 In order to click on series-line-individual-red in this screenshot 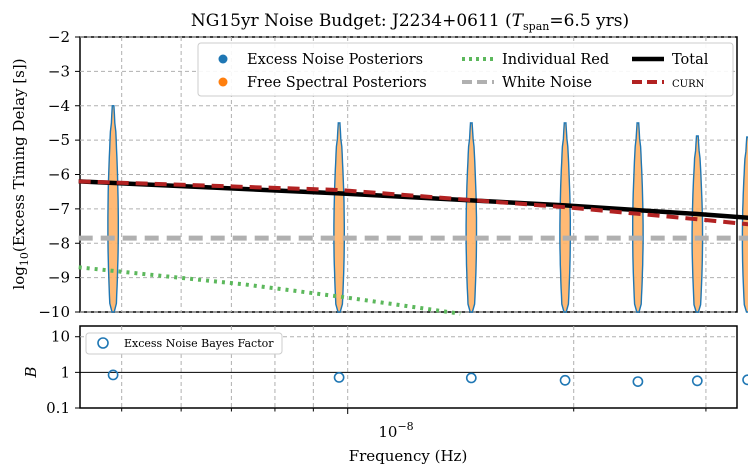, I will do `click(269, 290)`.